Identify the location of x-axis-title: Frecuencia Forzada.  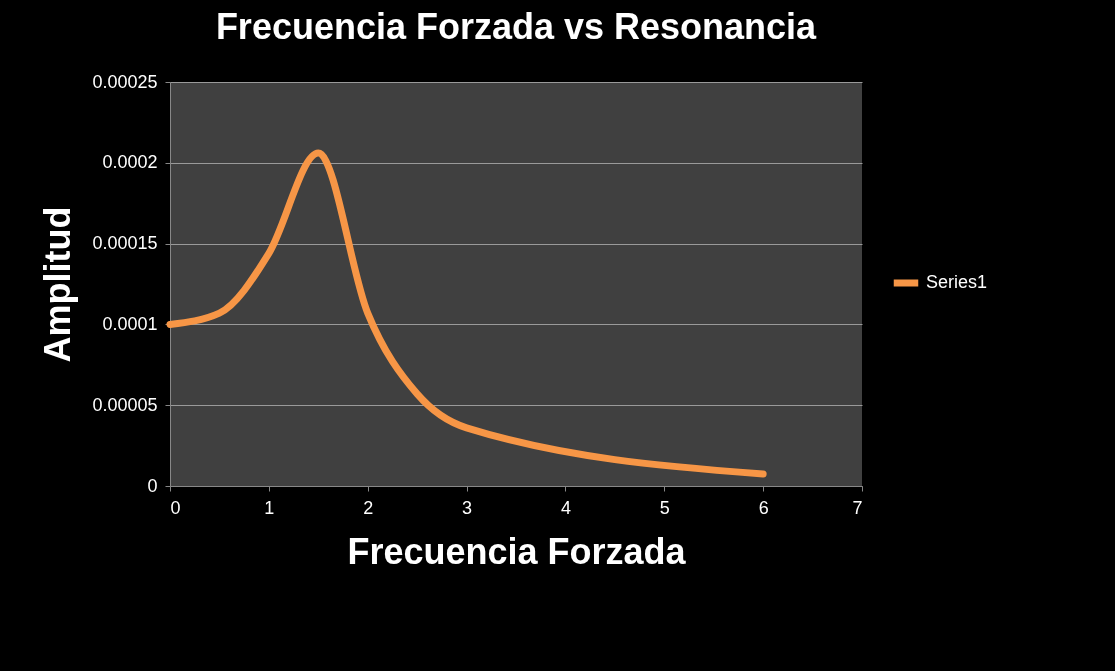
(517, 551).